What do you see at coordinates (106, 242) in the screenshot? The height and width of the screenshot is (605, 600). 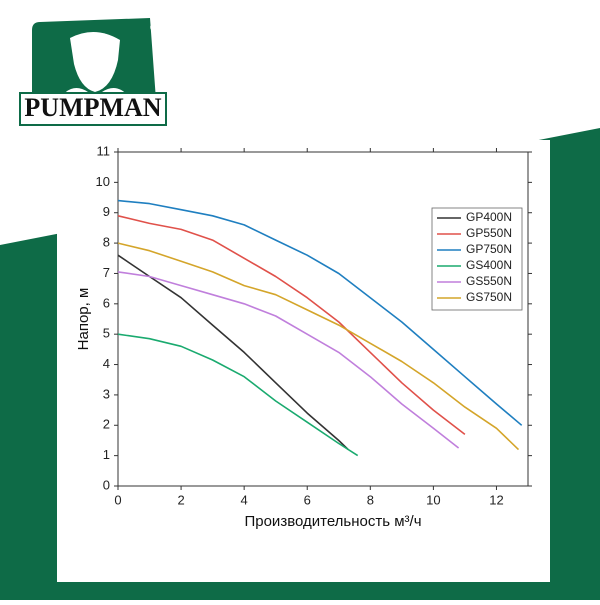 I see `y-tick-label: 8` at bounding box center [106, 242].